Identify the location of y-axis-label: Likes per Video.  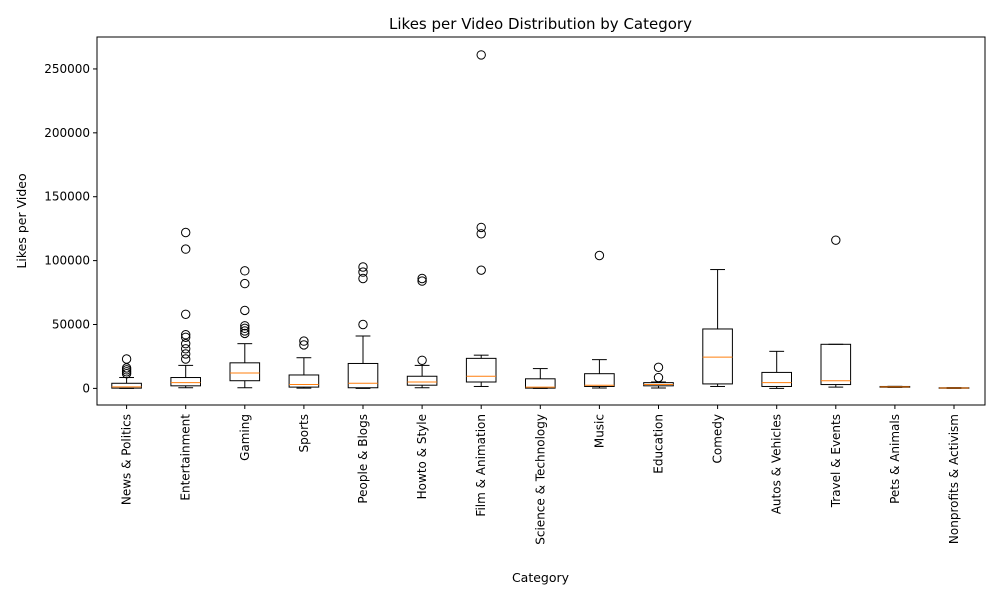
(21, 220).